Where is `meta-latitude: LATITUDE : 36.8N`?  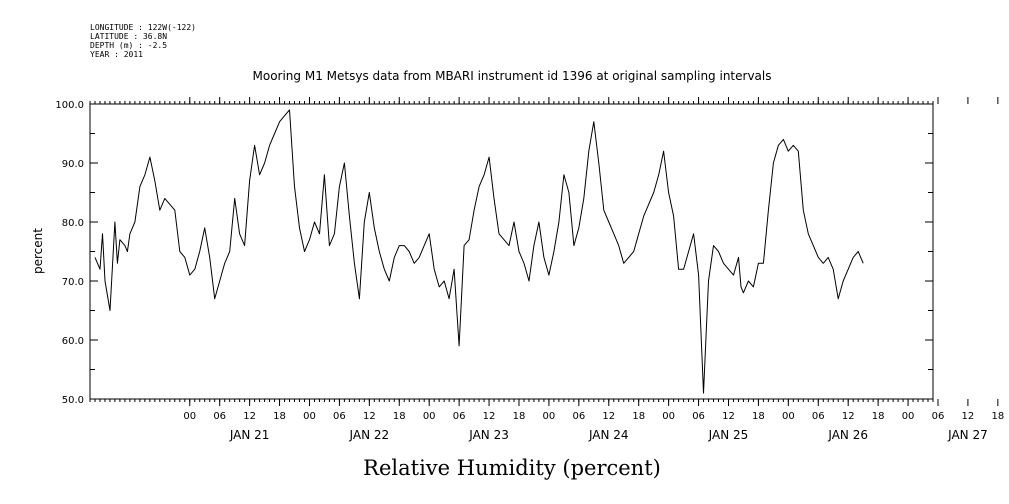
meta-latitude: LATITUDE : 36.8N is located at coordinates (129, 36).